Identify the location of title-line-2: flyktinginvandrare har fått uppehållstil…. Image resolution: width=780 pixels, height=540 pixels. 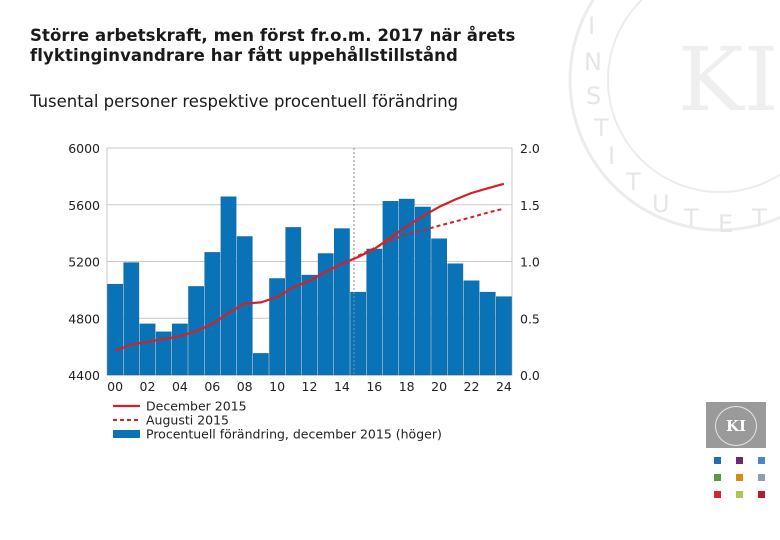
(244, 55).